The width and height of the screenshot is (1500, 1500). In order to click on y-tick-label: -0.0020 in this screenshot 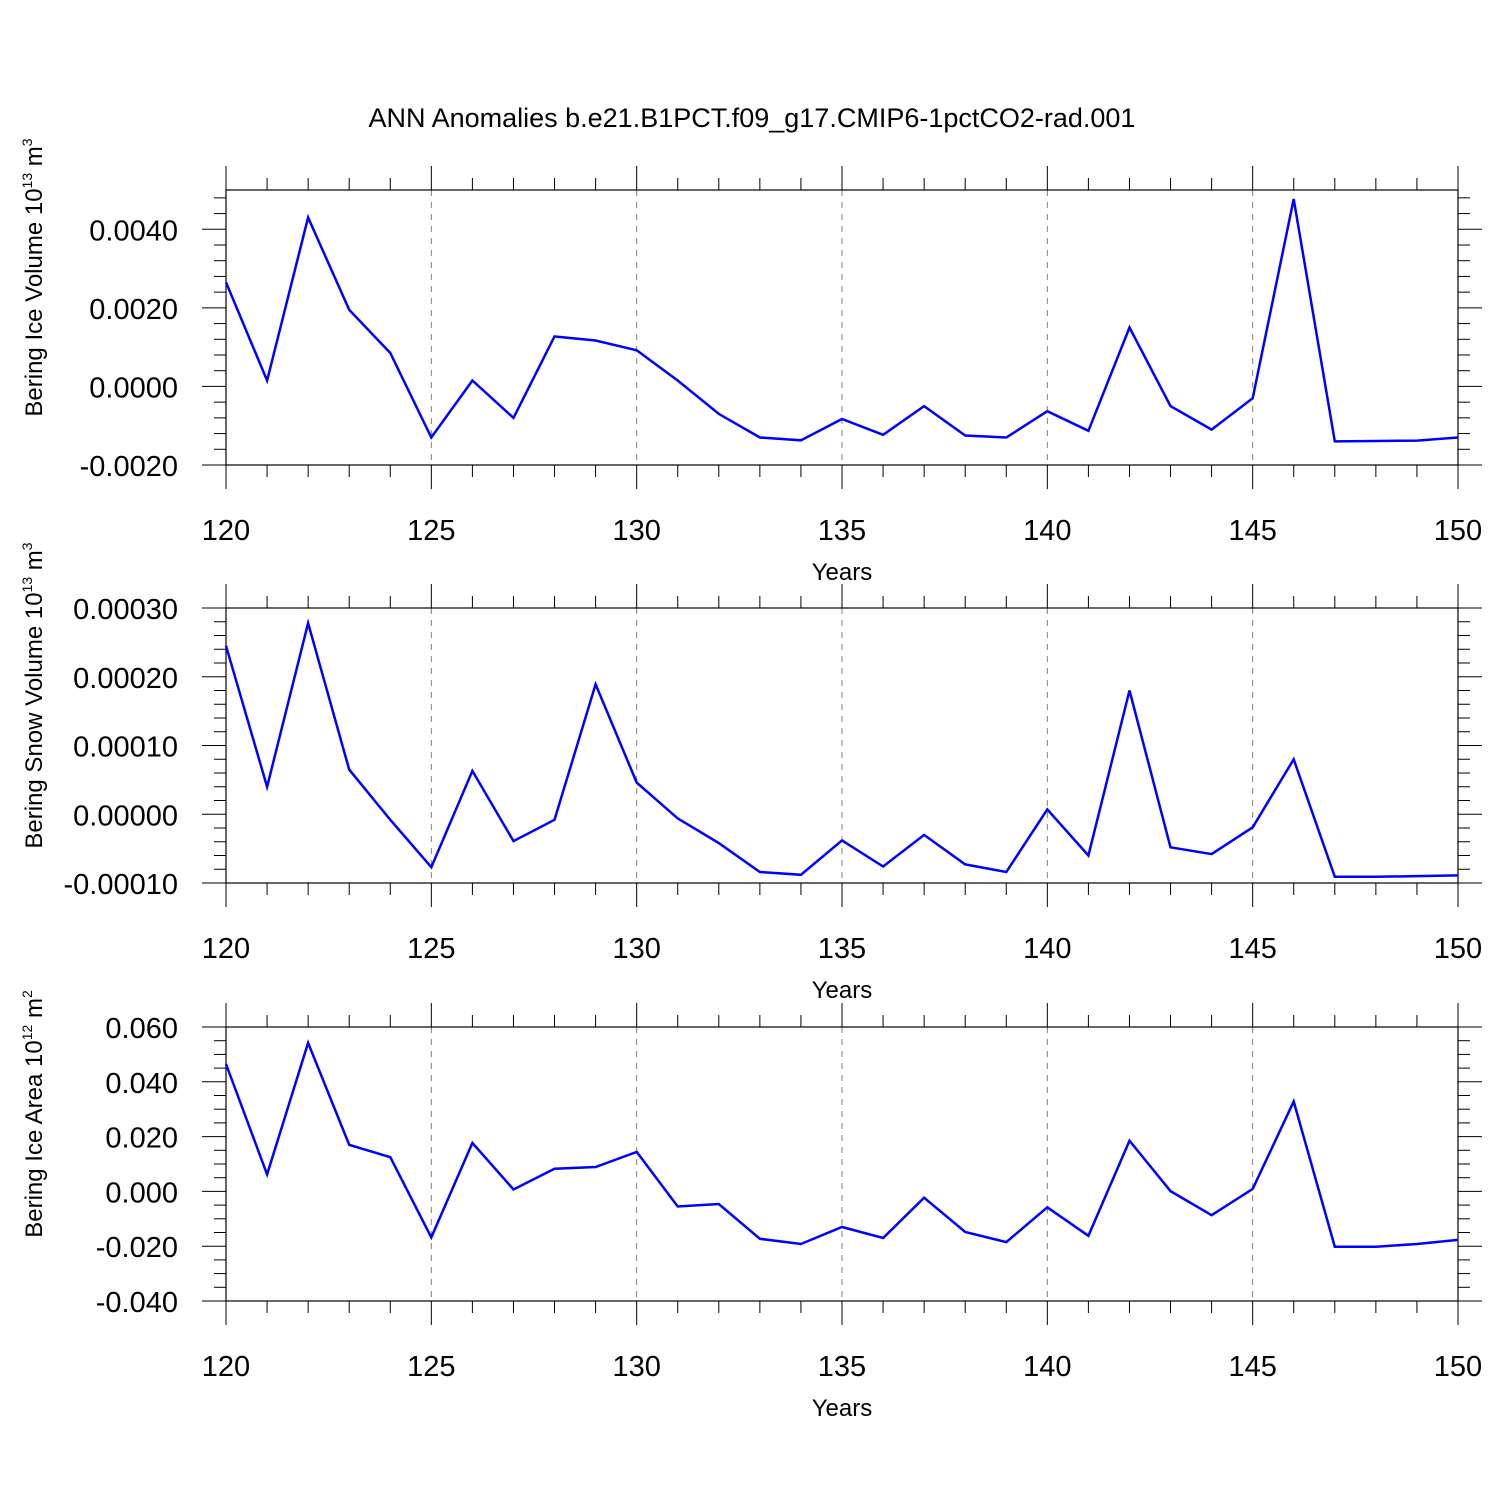, I will do `click(129, 467)`.